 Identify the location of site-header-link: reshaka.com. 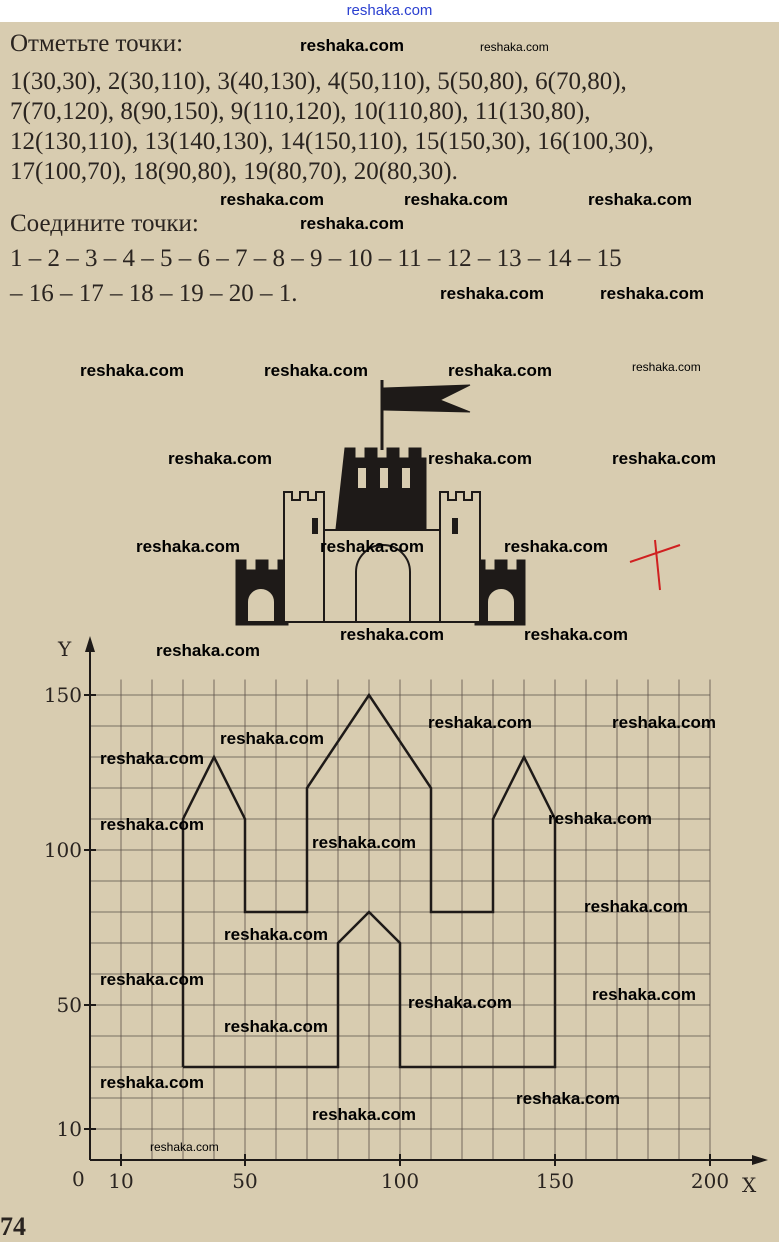
(389, 11).